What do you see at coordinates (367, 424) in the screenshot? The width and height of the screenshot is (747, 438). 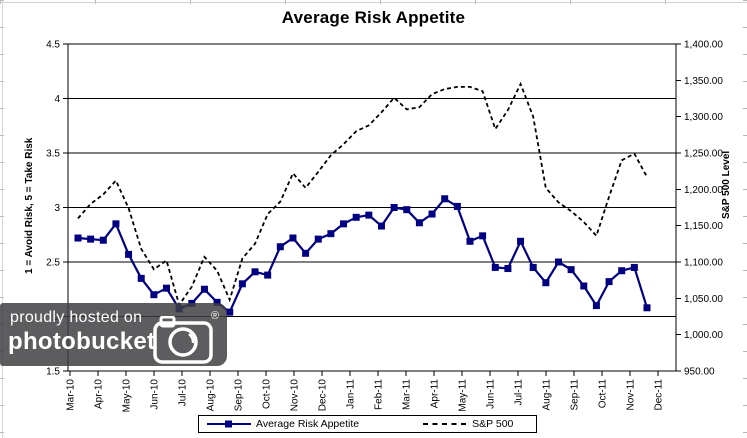 I see `chart-legend: Average Risk Appetite S&P 500` at bounding box center [367, 424].